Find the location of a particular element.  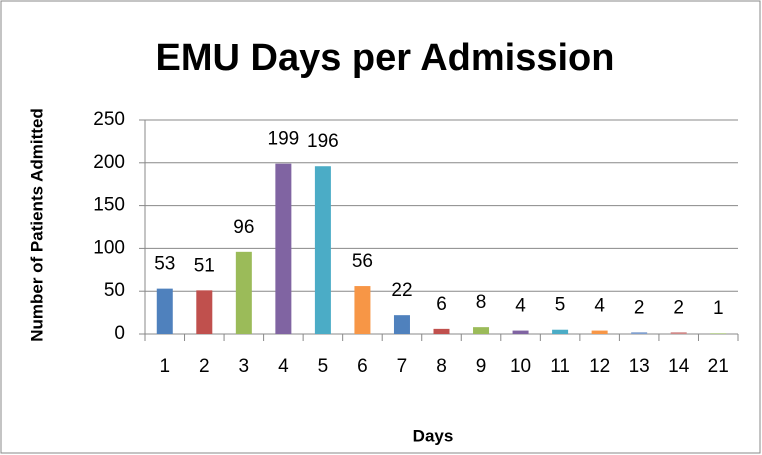

y-tick-label: 50 is located at coordinates (114, 290).